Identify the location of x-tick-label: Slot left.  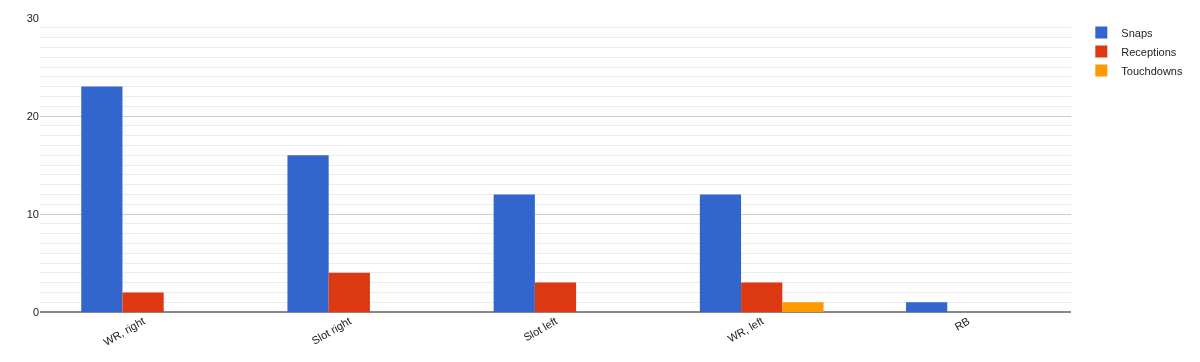
(540, 329).